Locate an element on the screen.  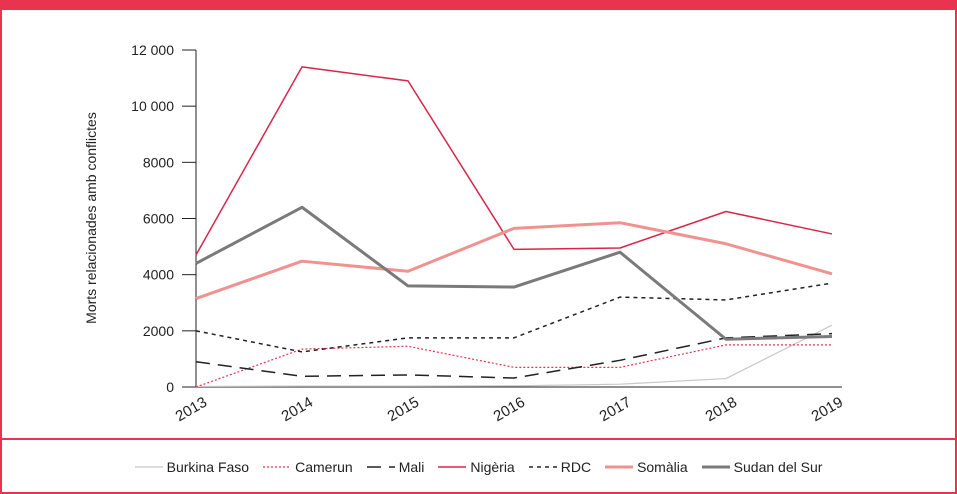
x-tick-label: 2019 is located at coordinates (827, 409).